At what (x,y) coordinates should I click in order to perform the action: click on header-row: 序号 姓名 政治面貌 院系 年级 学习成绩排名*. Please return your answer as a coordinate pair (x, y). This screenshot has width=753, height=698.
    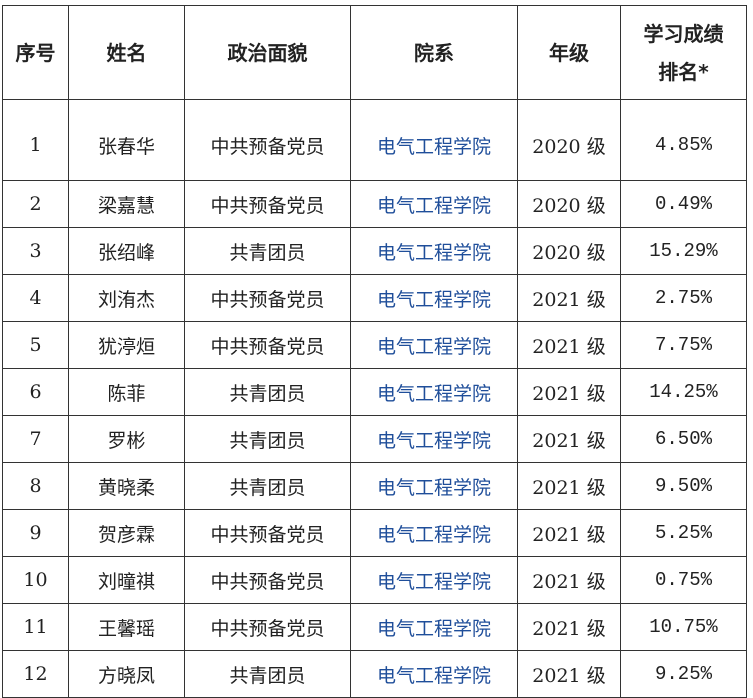
    Looking at the image, I should click on (374, 52).